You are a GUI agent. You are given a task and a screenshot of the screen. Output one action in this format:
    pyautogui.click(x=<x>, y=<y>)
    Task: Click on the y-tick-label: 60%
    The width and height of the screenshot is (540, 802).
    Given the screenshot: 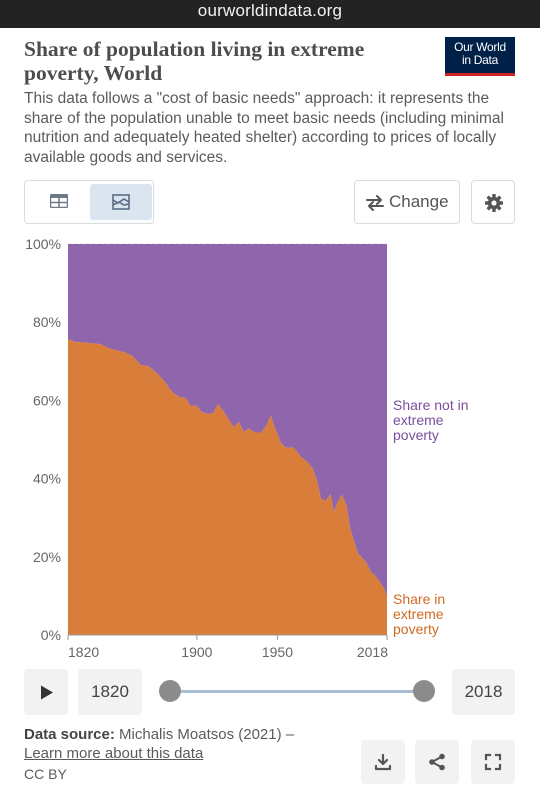 What is the action you would take?
    pyautogui.click(x=47, y=400)
    